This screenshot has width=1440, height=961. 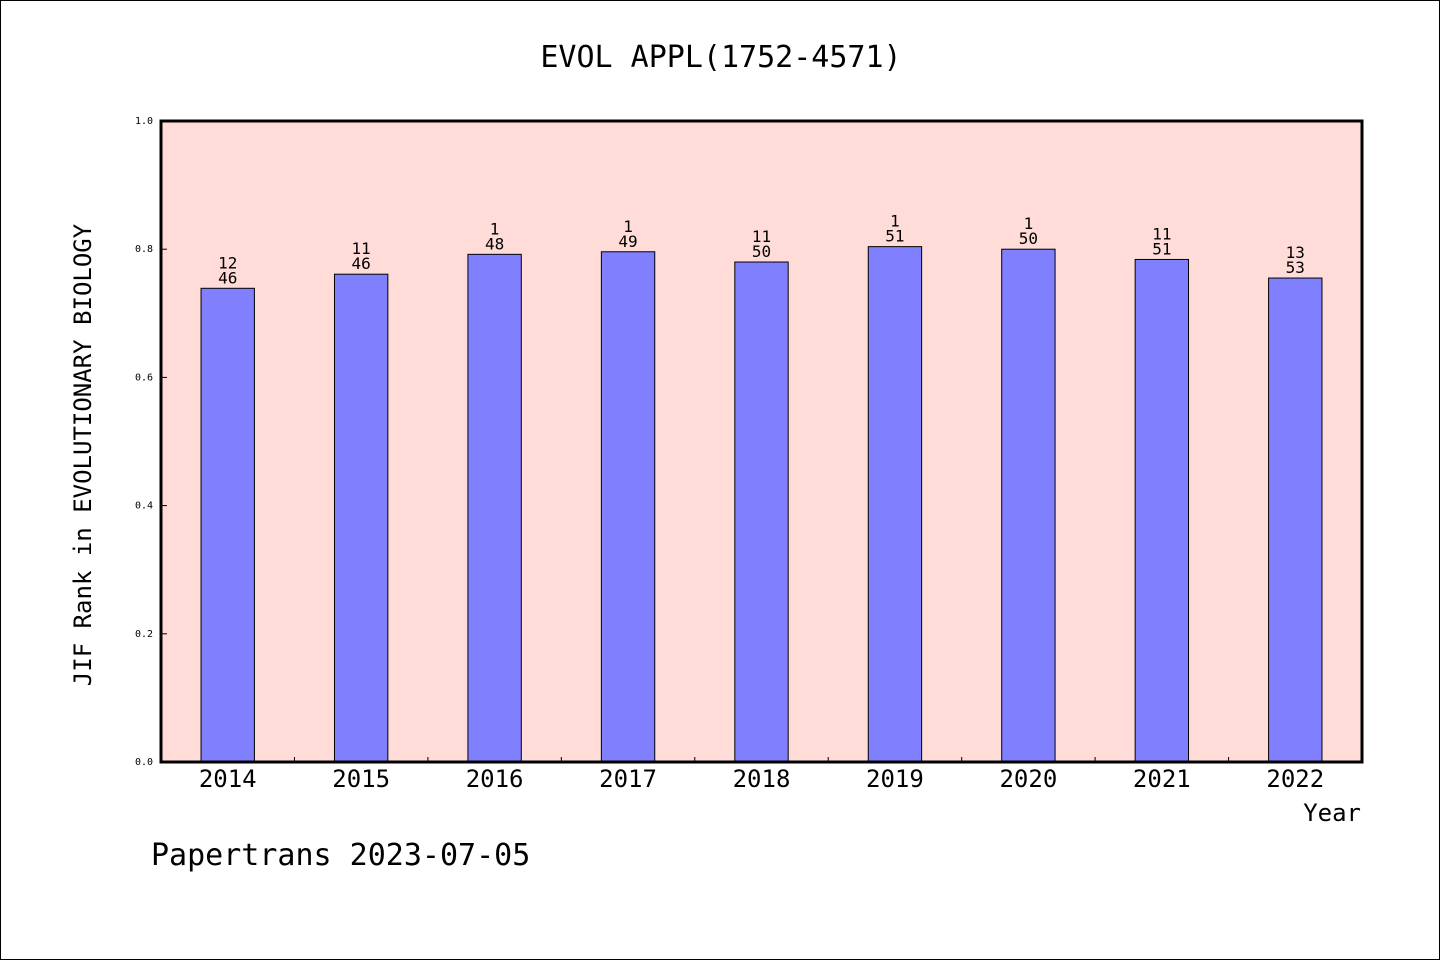 What do you see at coordinates (1295, 267) in the screenshot?
I see `bar-label-total: 53` at bounding box center [1295, 267].